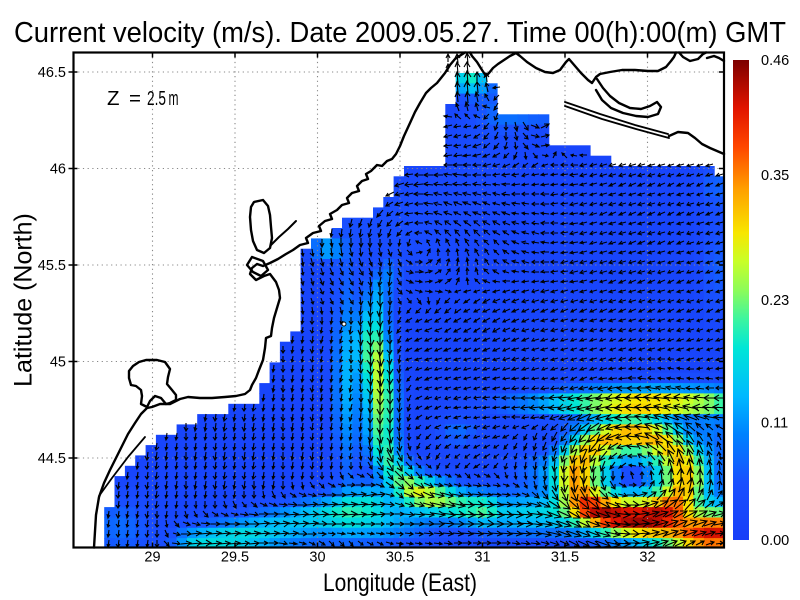 The height and width of the screenshot is (600, 800). What do you see at coordinates (565, 558) in the screenshot?
I see `svg-text: 31.5` at bounding box center [565, 558].